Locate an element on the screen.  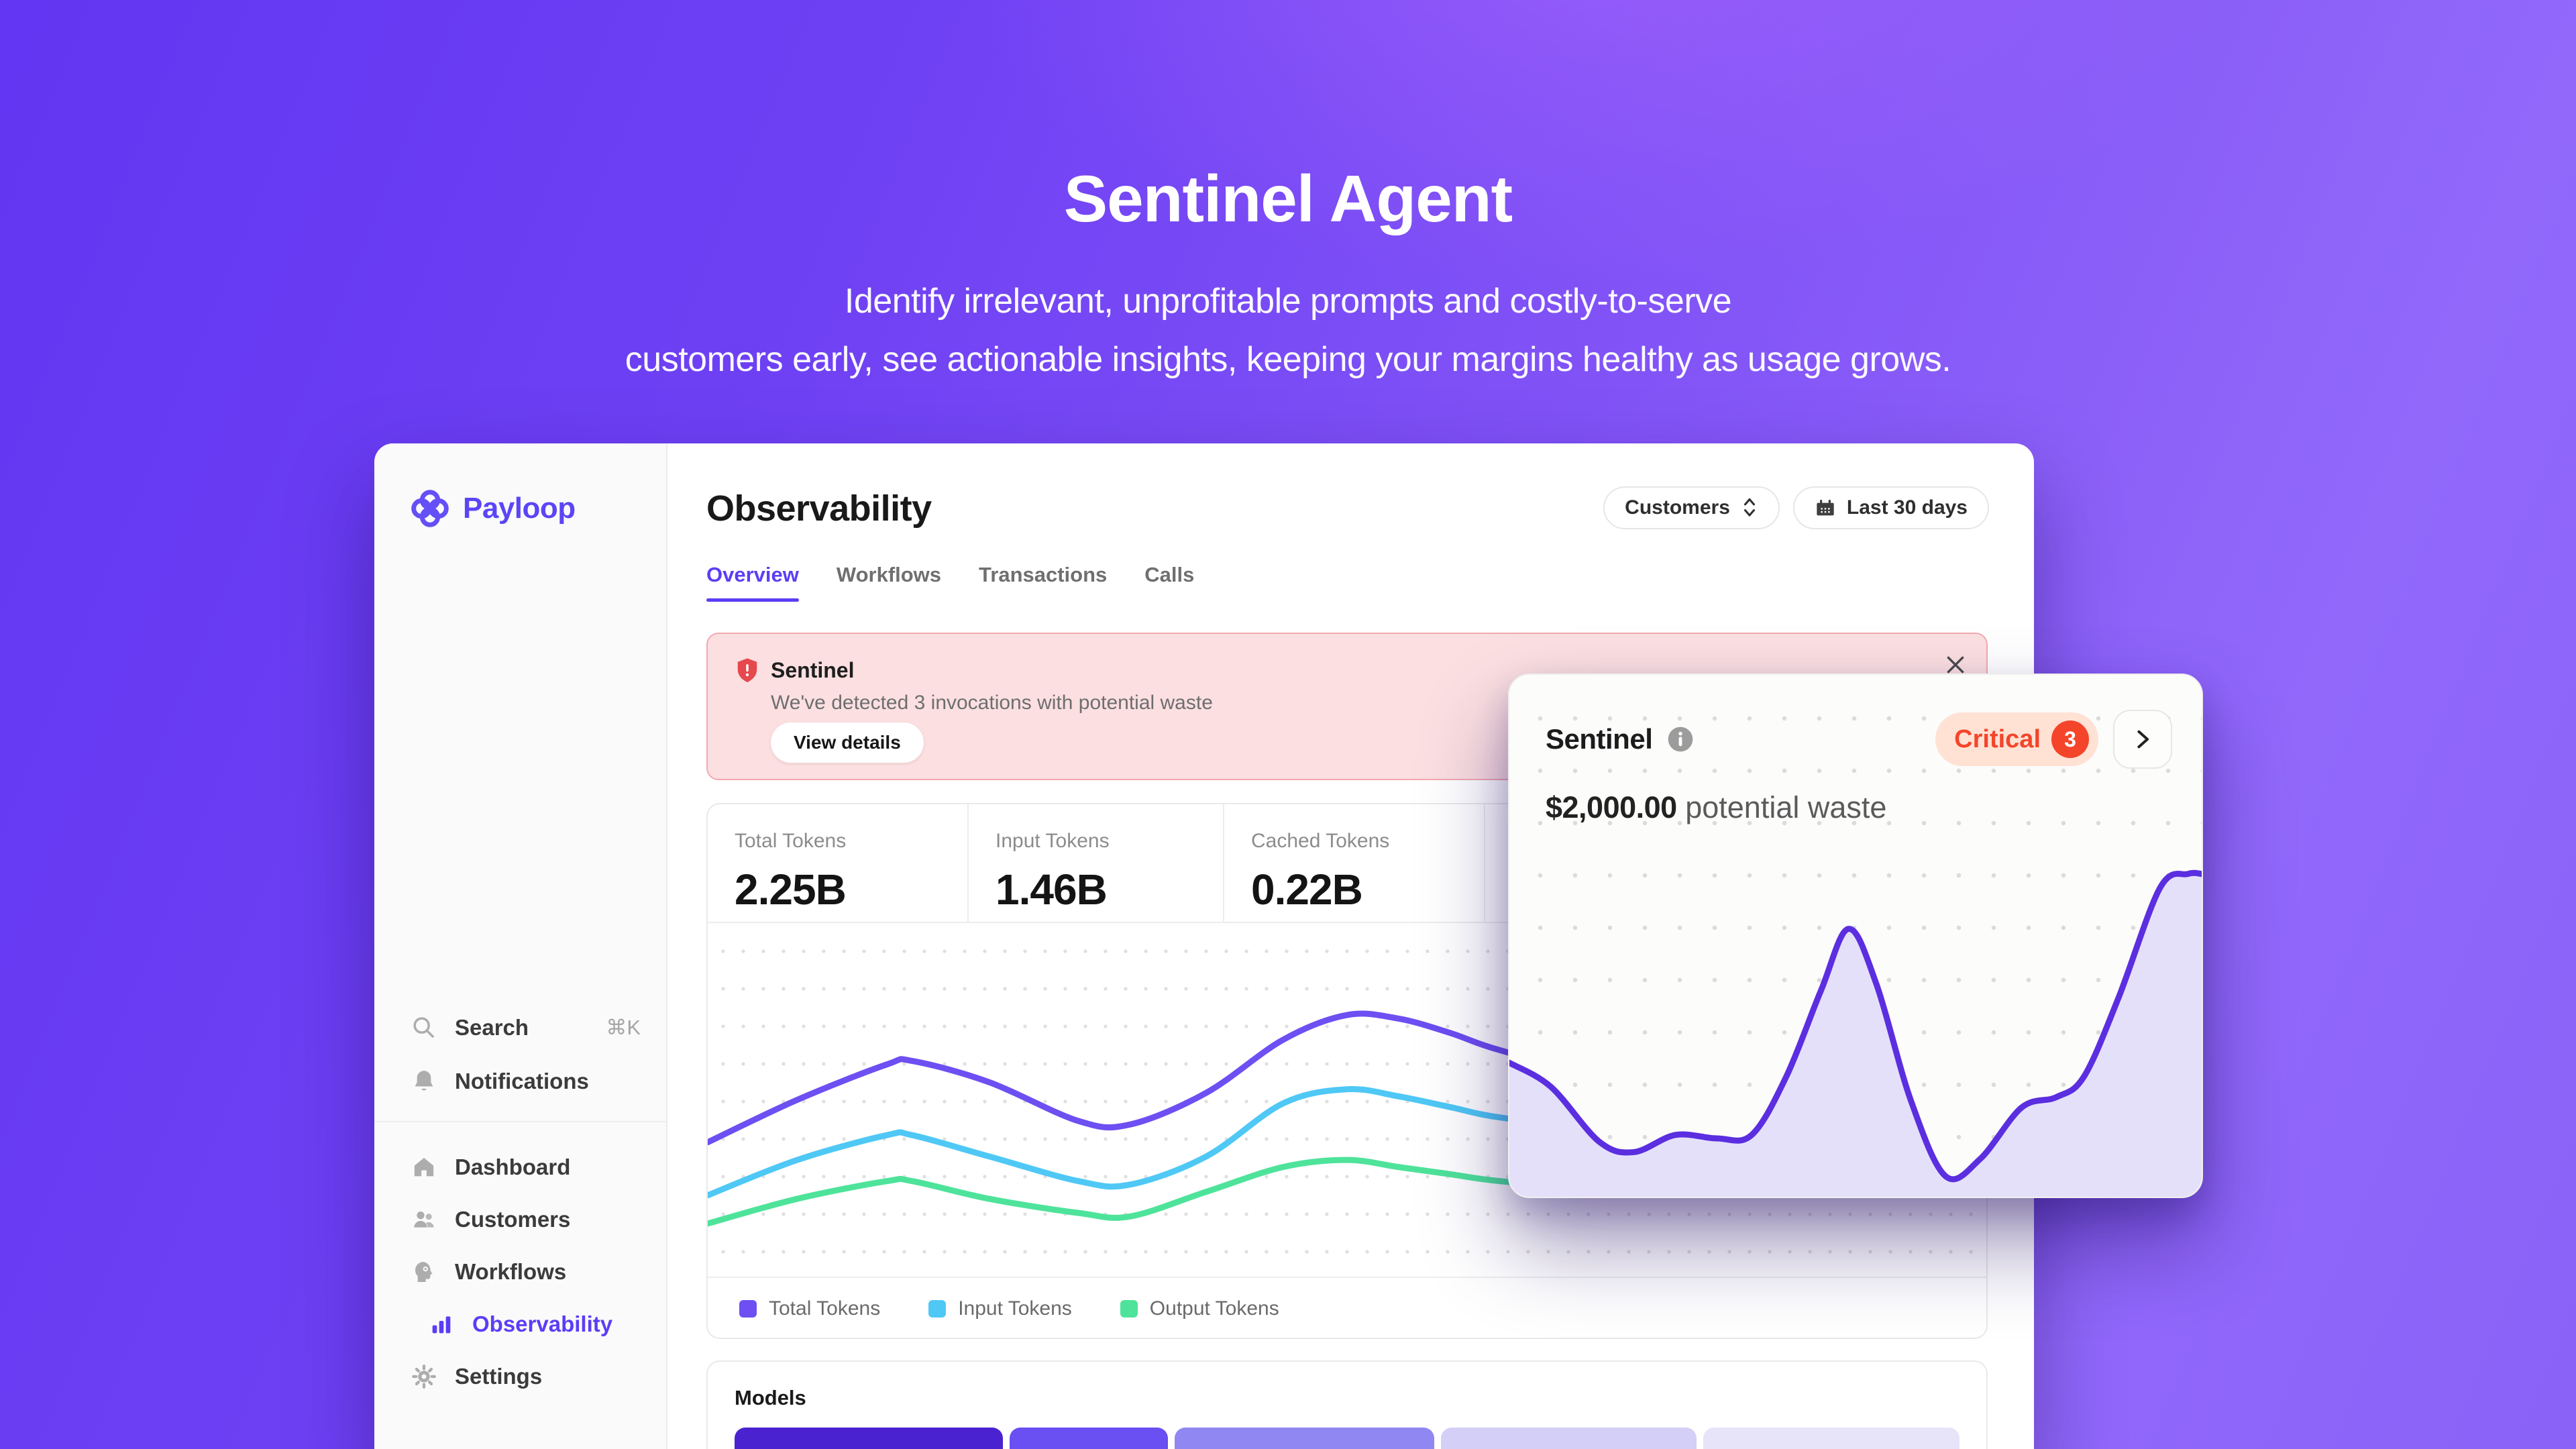
hero-title: Sentinel Agent is located at coordinates (1288, 198).